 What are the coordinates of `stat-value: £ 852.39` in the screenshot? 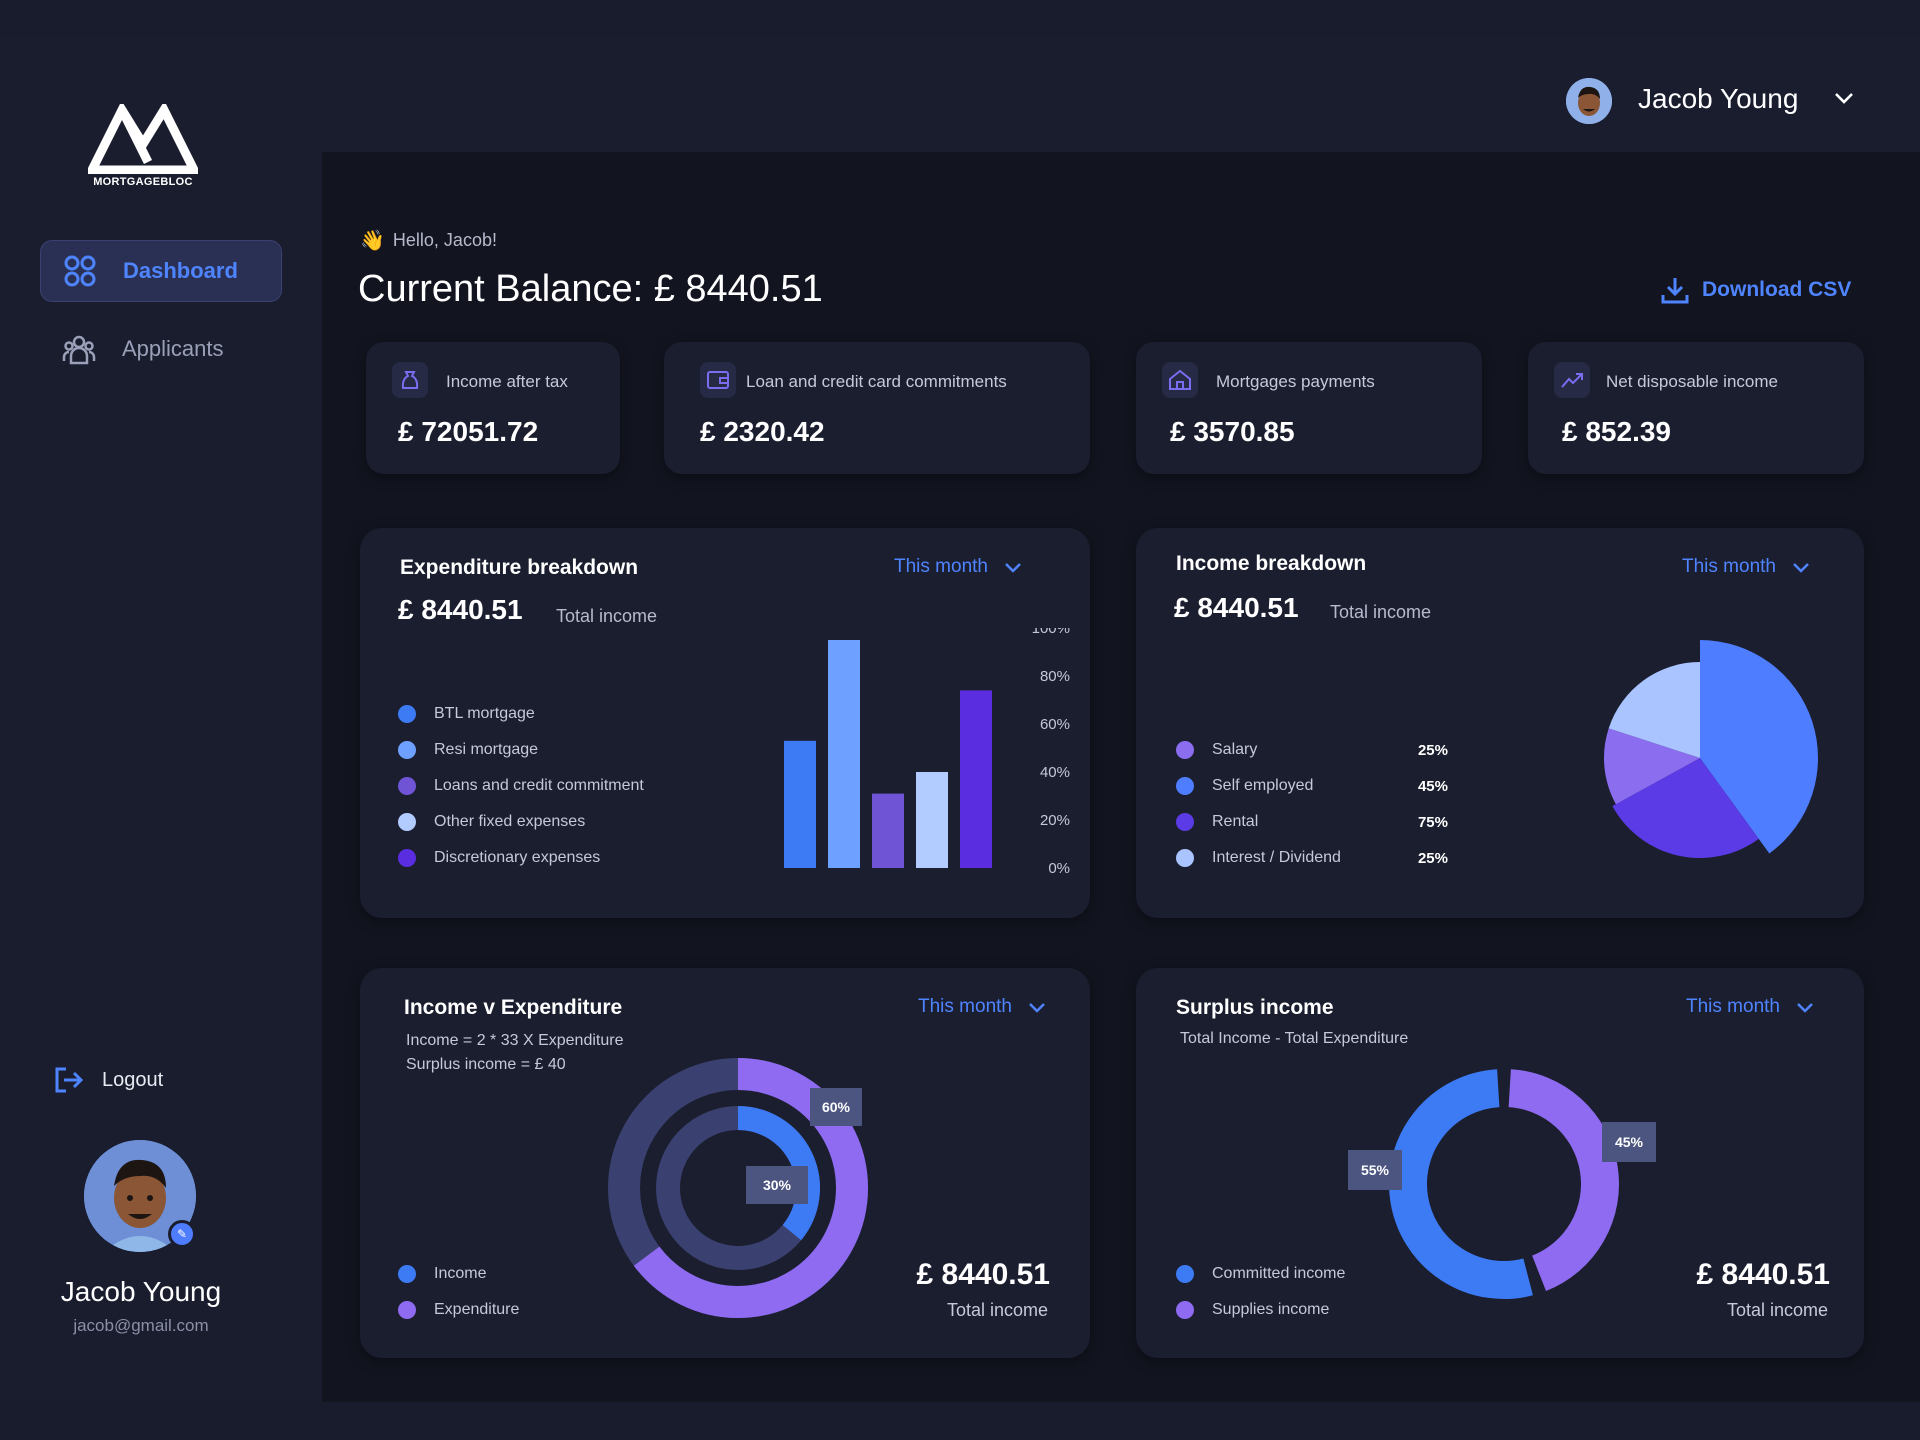 It's located at (1616, 431).